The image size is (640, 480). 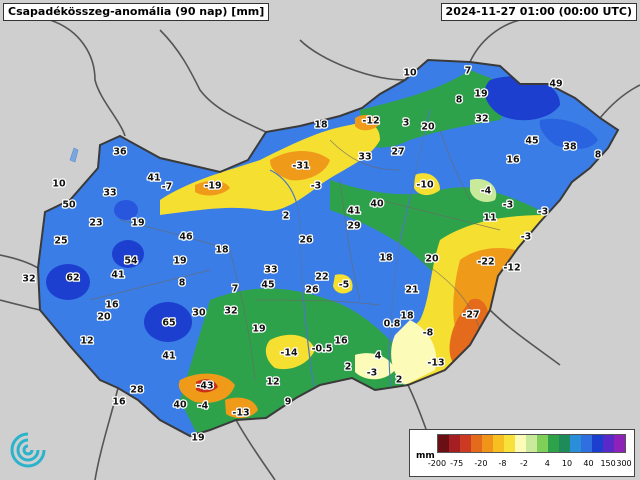 I want to click on legend-tick-label: 300, so click(x=624, y=463).